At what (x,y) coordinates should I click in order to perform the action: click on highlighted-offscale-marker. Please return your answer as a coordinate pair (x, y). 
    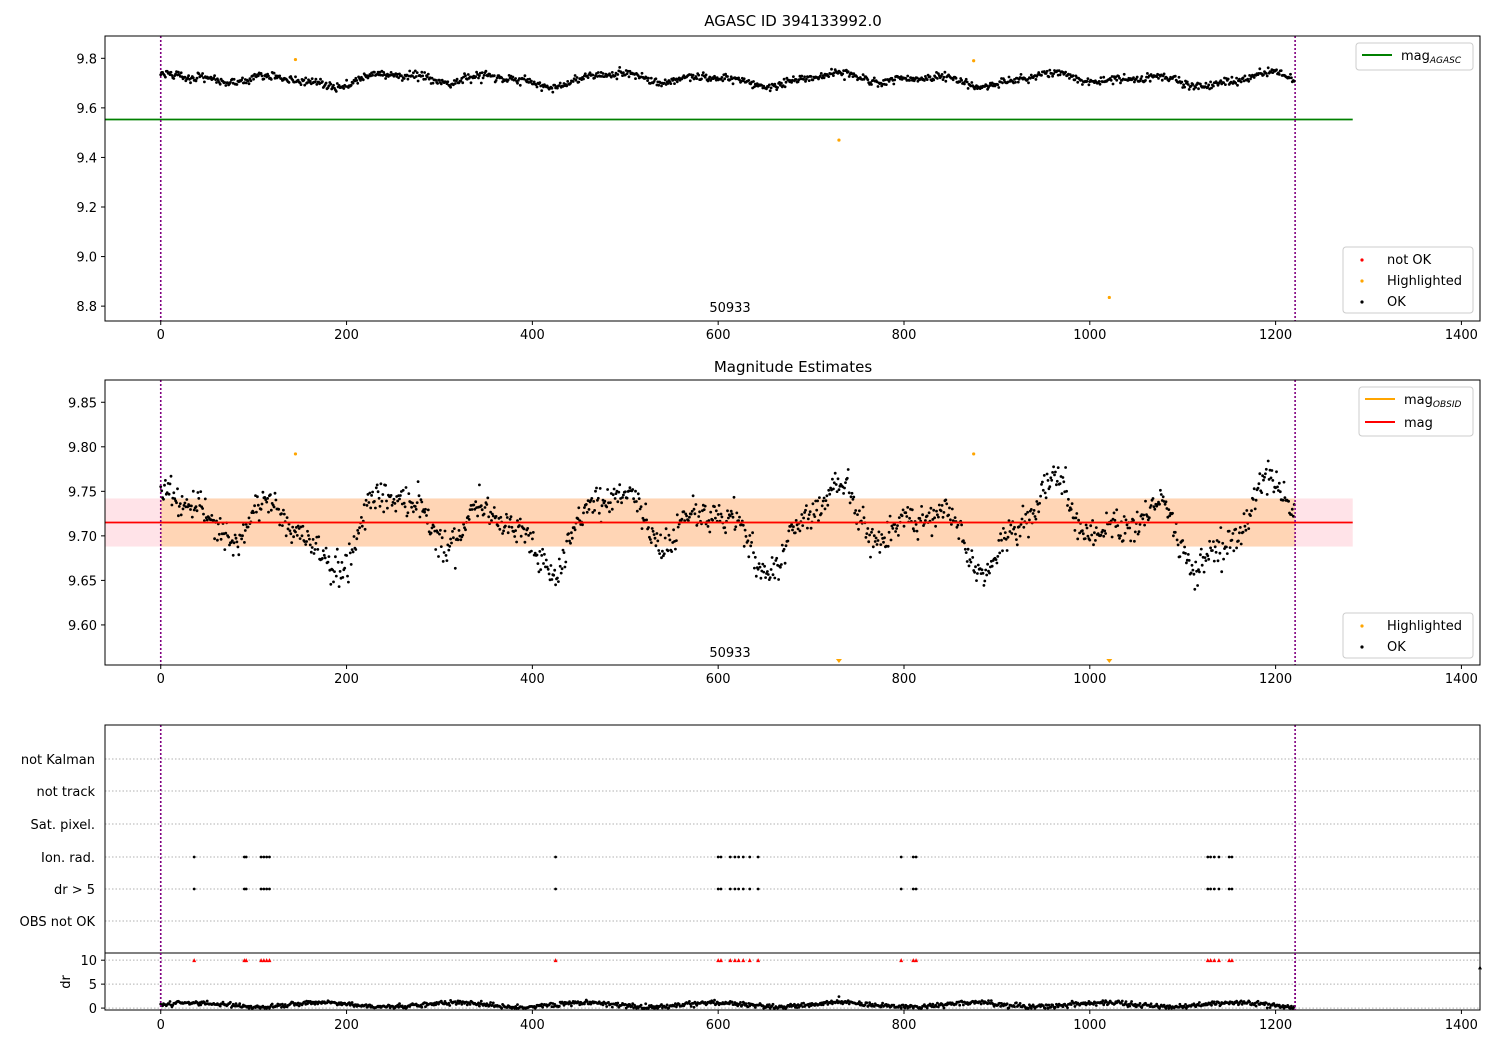
    Looking at the image, I should click on (1109, 661).